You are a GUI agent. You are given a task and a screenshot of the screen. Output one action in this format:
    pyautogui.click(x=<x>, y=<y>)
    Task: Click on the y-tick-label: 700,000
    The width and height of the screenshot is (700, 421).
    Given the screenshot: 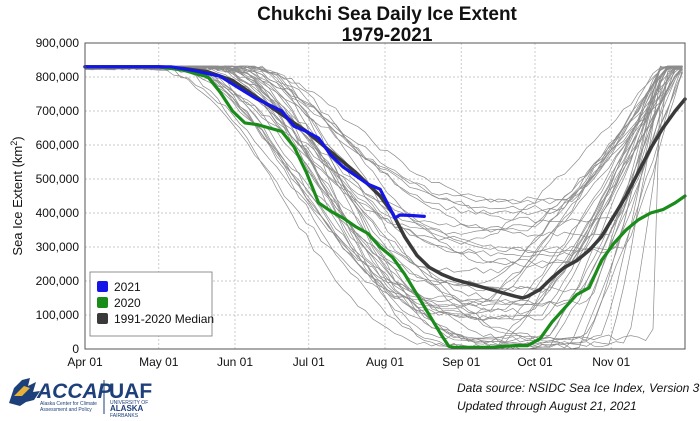 What is the action you would take?
    pyautogui.click(x=58, y=111)
    